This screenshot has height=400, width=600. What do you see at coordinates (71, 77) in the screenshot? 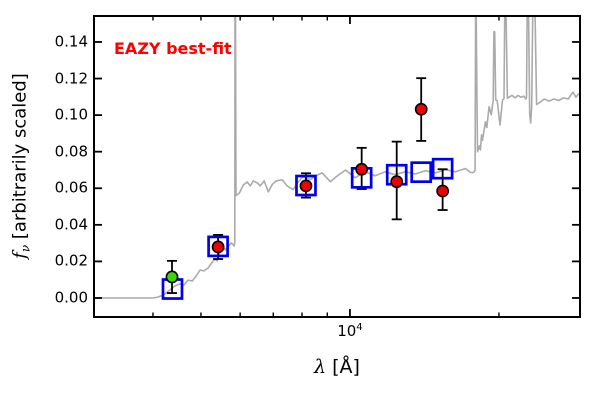
I see `y-tick-label: 0.12` at bounding box center [71, 77].